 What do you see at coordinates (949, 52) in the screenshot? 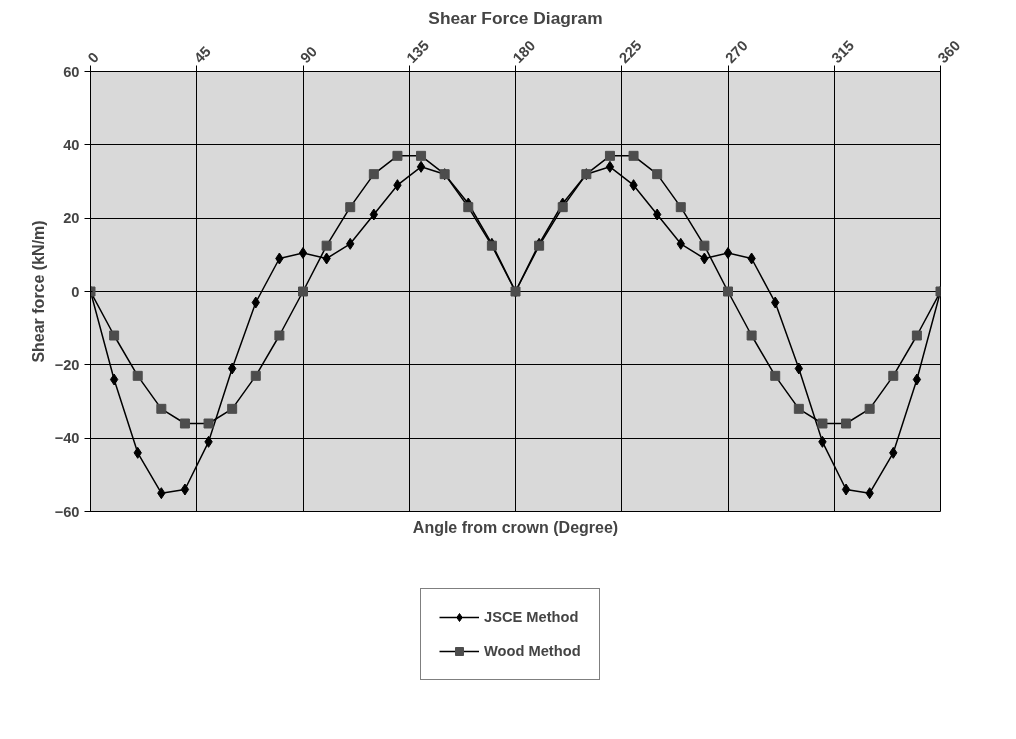
I see `x-tick-label: 360` at bounding box center [949, 52].